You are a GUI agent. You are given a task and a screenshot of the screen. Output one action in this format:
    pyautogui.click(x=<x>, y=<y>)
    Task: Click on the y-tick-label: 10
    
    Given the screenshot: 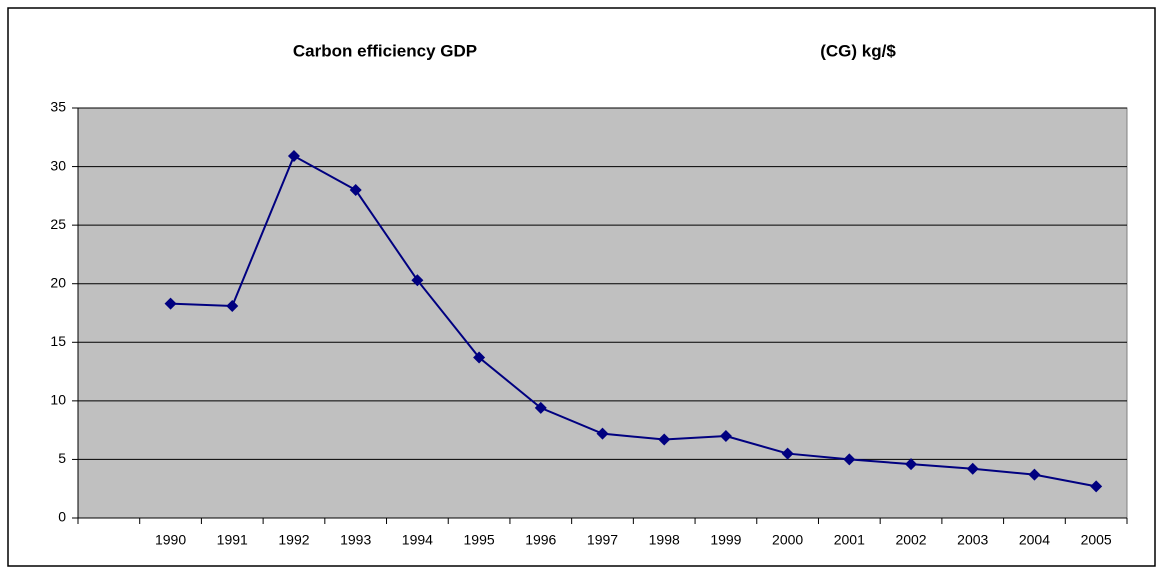 What is the action you would take?
    pyautogui.click(x=58, y=400)
    